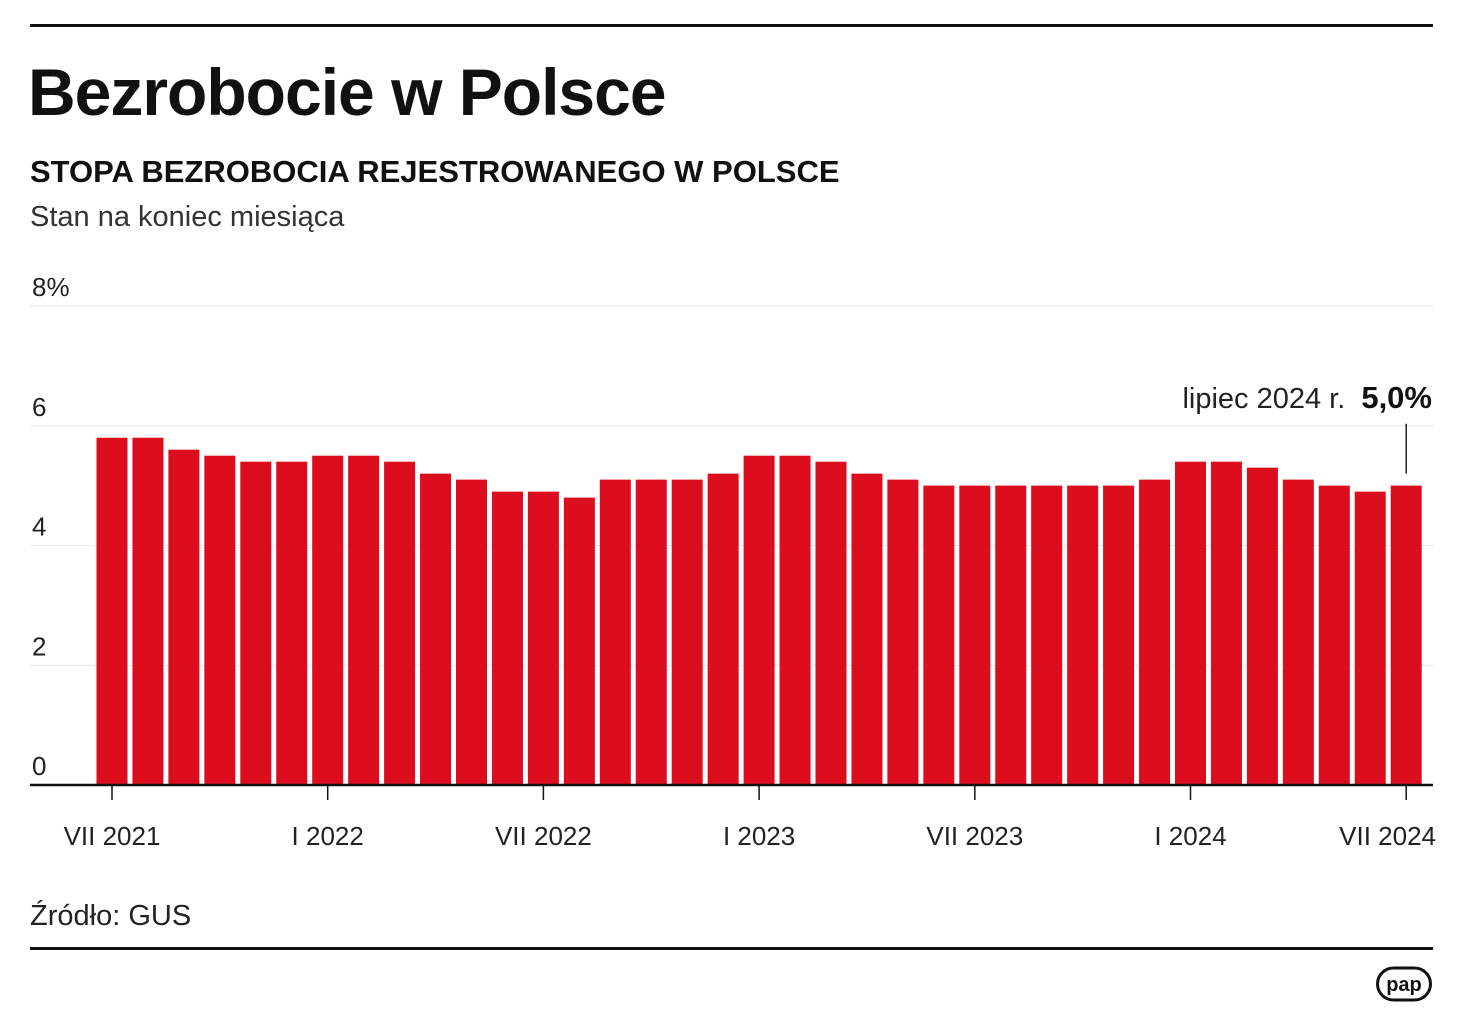 Image resolution: width=1463 pixels, height=1024 pixels. Describe the element at coordinates (1190, 836) in the screenshot. I see `x-tick-label: I 2024` at that location.